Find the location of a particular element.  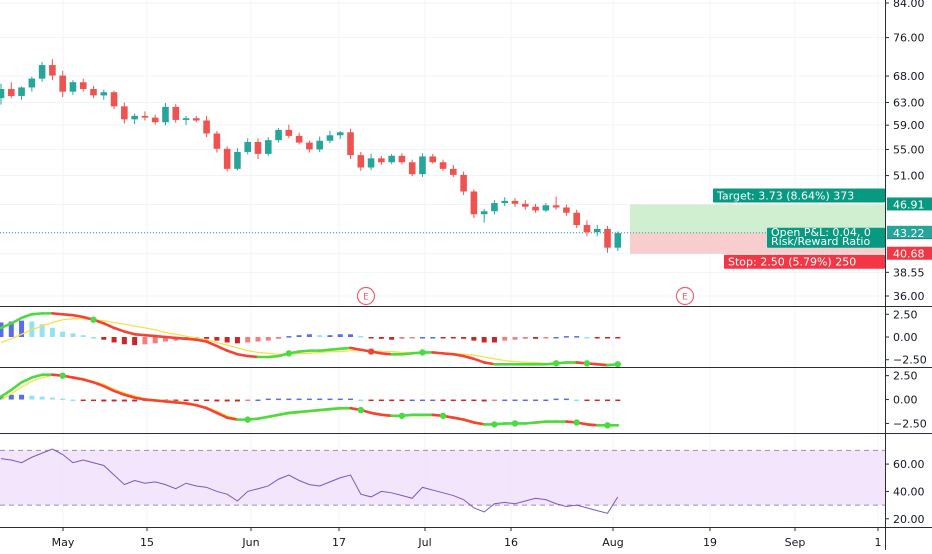

price-tick-label: 76.00 is located at coordinates (909, 38).